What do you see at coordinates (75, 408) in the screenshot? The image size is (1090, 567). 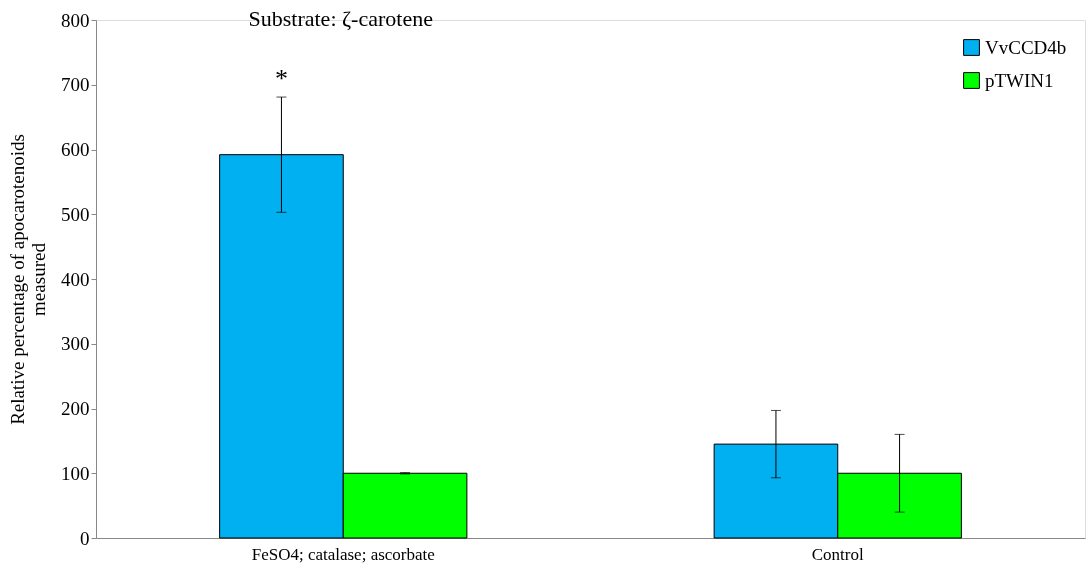 I see `y-tick-label: 200` at bounding box center [75, 408].